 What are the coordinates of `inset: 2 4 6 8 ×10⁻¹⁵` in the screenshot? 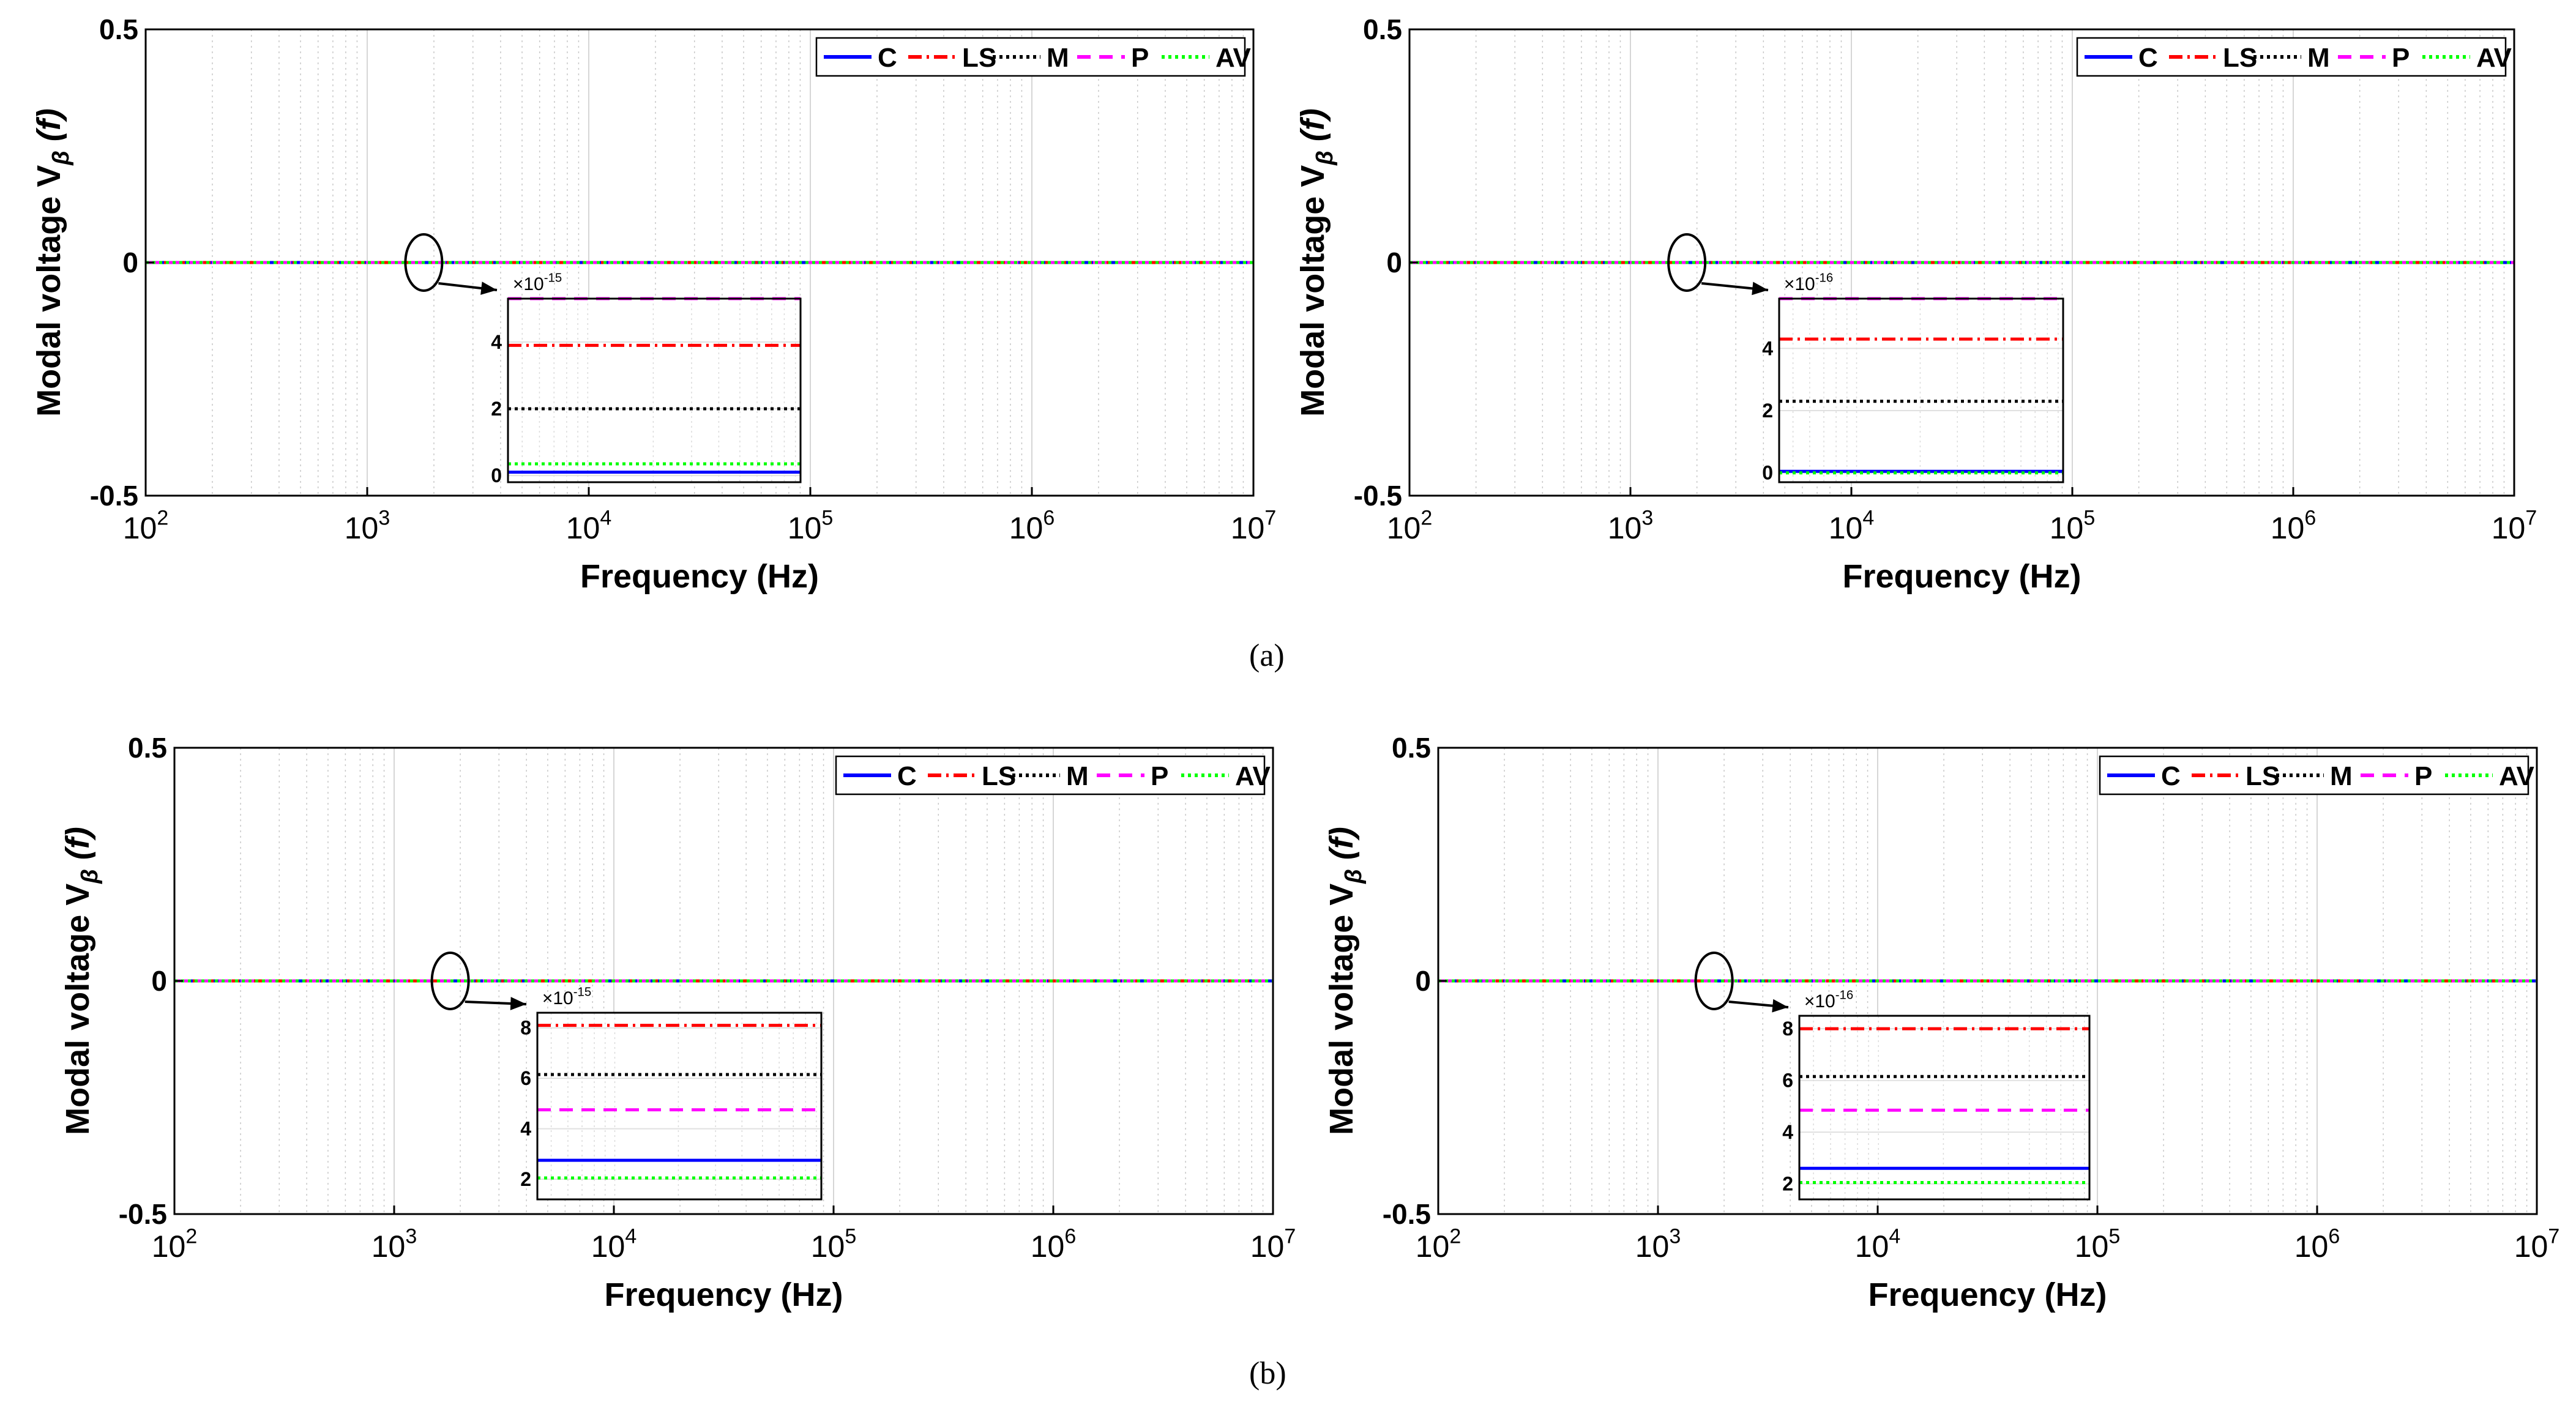 It's located at (671, 1093).